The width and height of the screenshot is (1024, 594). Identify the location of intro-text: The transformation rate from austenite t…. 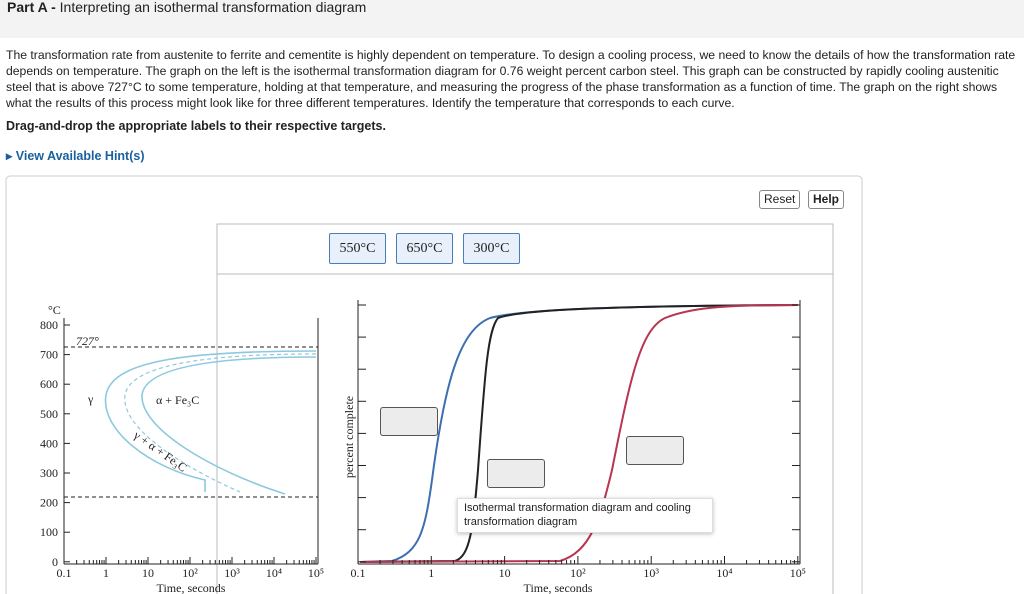
(511, 79).